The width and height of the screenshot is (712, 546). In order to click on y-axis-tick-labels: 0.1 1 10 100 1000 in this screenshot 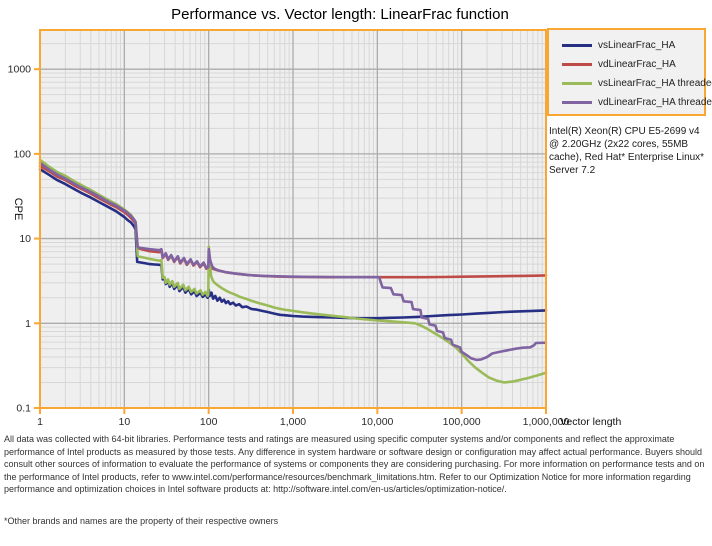, I will do `click(20, 239)`.